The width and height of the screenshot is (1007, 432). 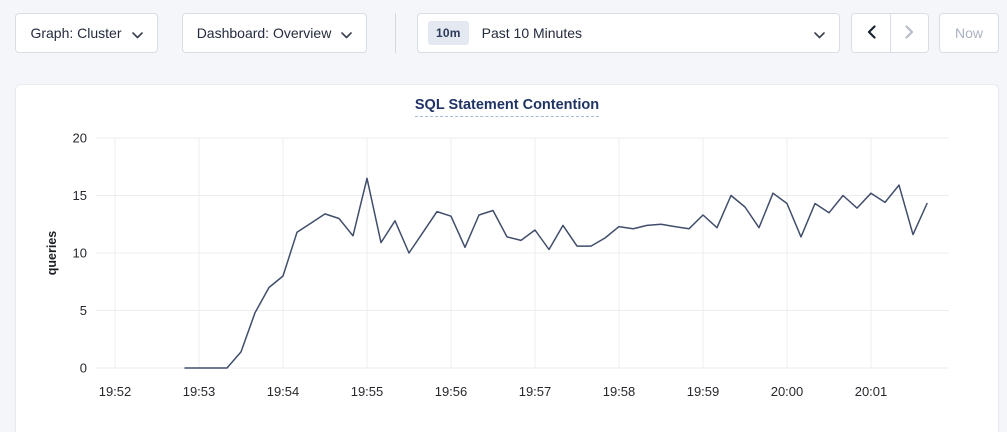 What do you see at coordinates (969, 33) in the screenshot?
I see `now-button: Now` at bounding box center [969, 33].